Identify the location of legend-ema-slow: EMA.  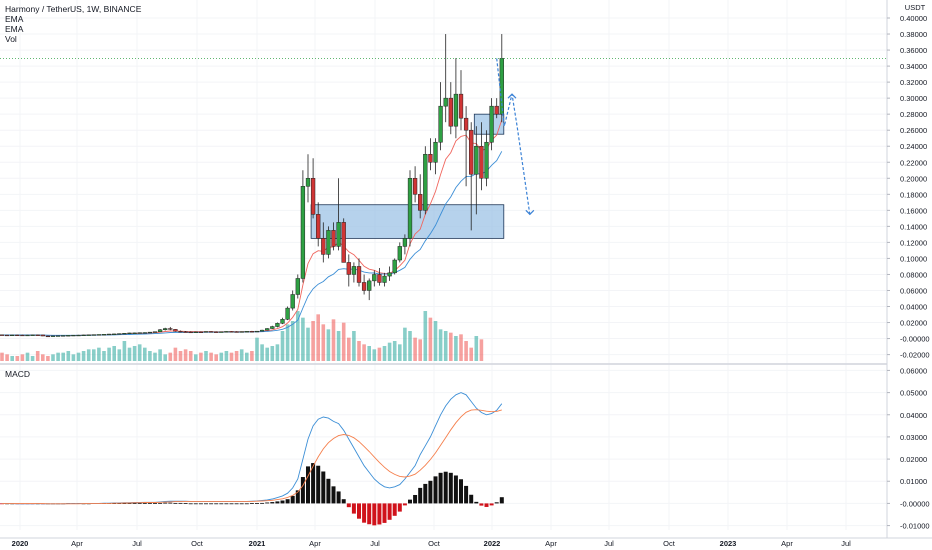
(14, 29).